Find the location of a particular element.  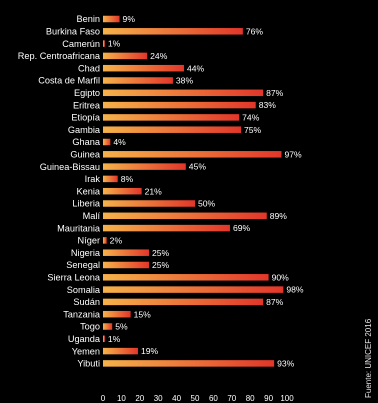

category-label-sierra-leona: Sierra Leona is located at coordinates (73, 278).